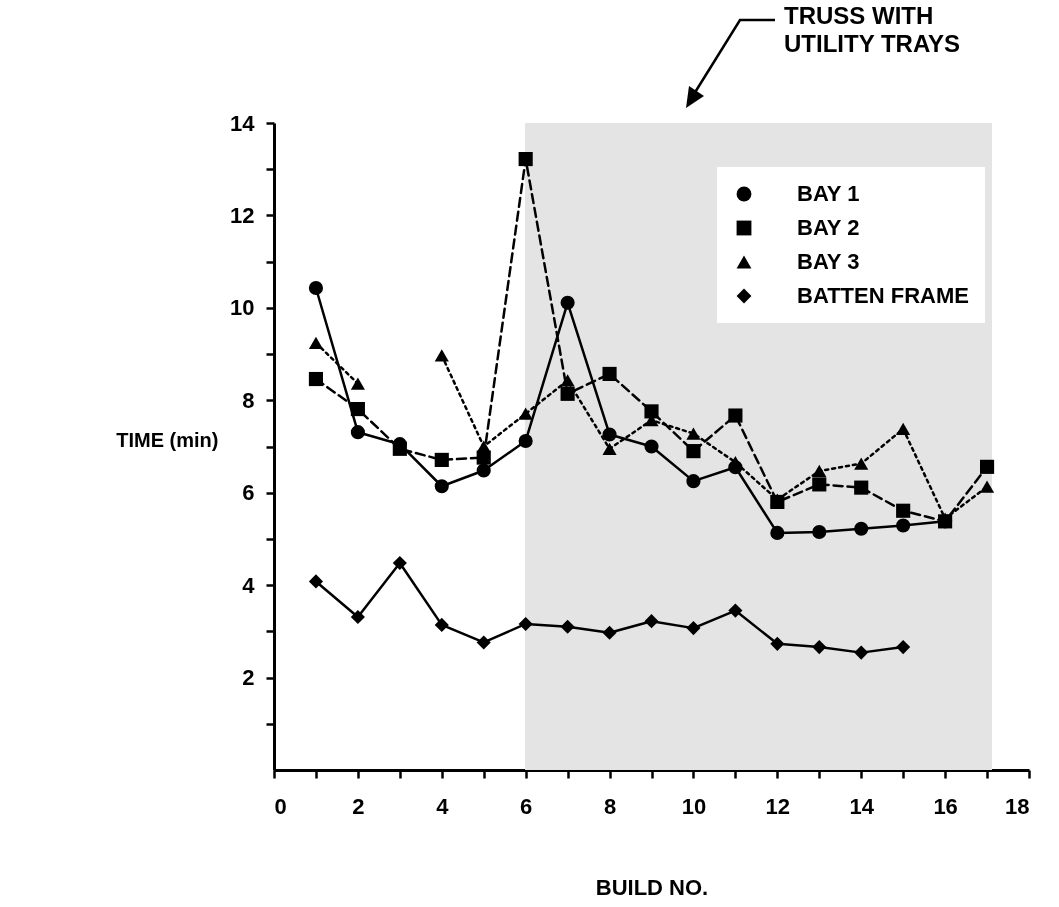  I want to click on y-tick-label: 10, so click(242, 308).